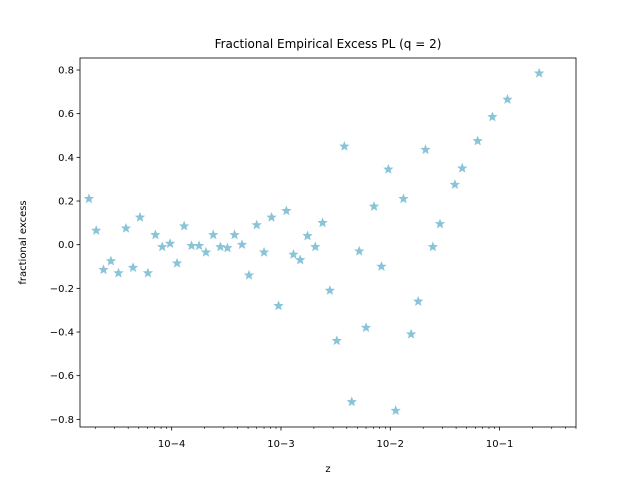 This screenshot has width=640, height=480. What do you see at coordinates (499, 444) in the screenshot?
I see `x-tick-label-3: 10−1` at bounding box center [499, 444].